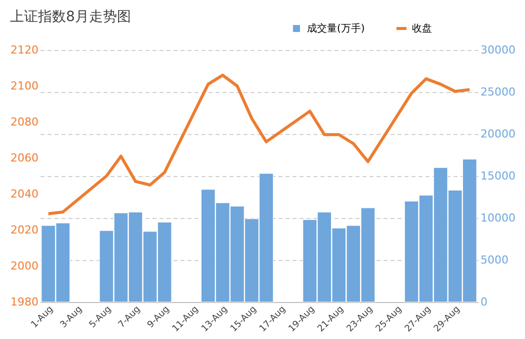  Describe the element at coordinates (498, 92) in the screenshot. I see `y2-tick-label: 25000` at that location.